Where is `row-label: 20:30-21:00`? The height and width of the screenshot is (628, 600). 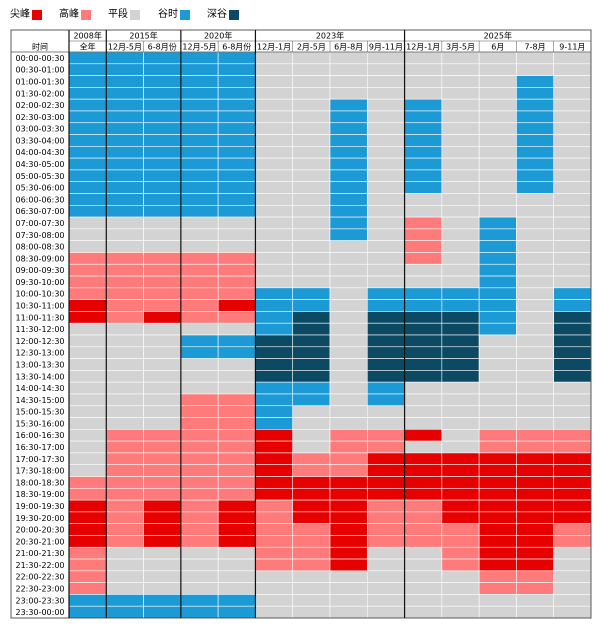 row-label: 20:30-21:00 is located at coordinates (40, 541).